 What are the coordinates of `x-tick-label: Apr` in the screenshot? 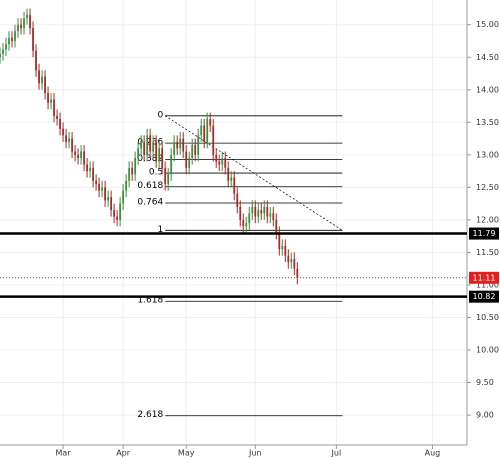 It's located at (123, 453).